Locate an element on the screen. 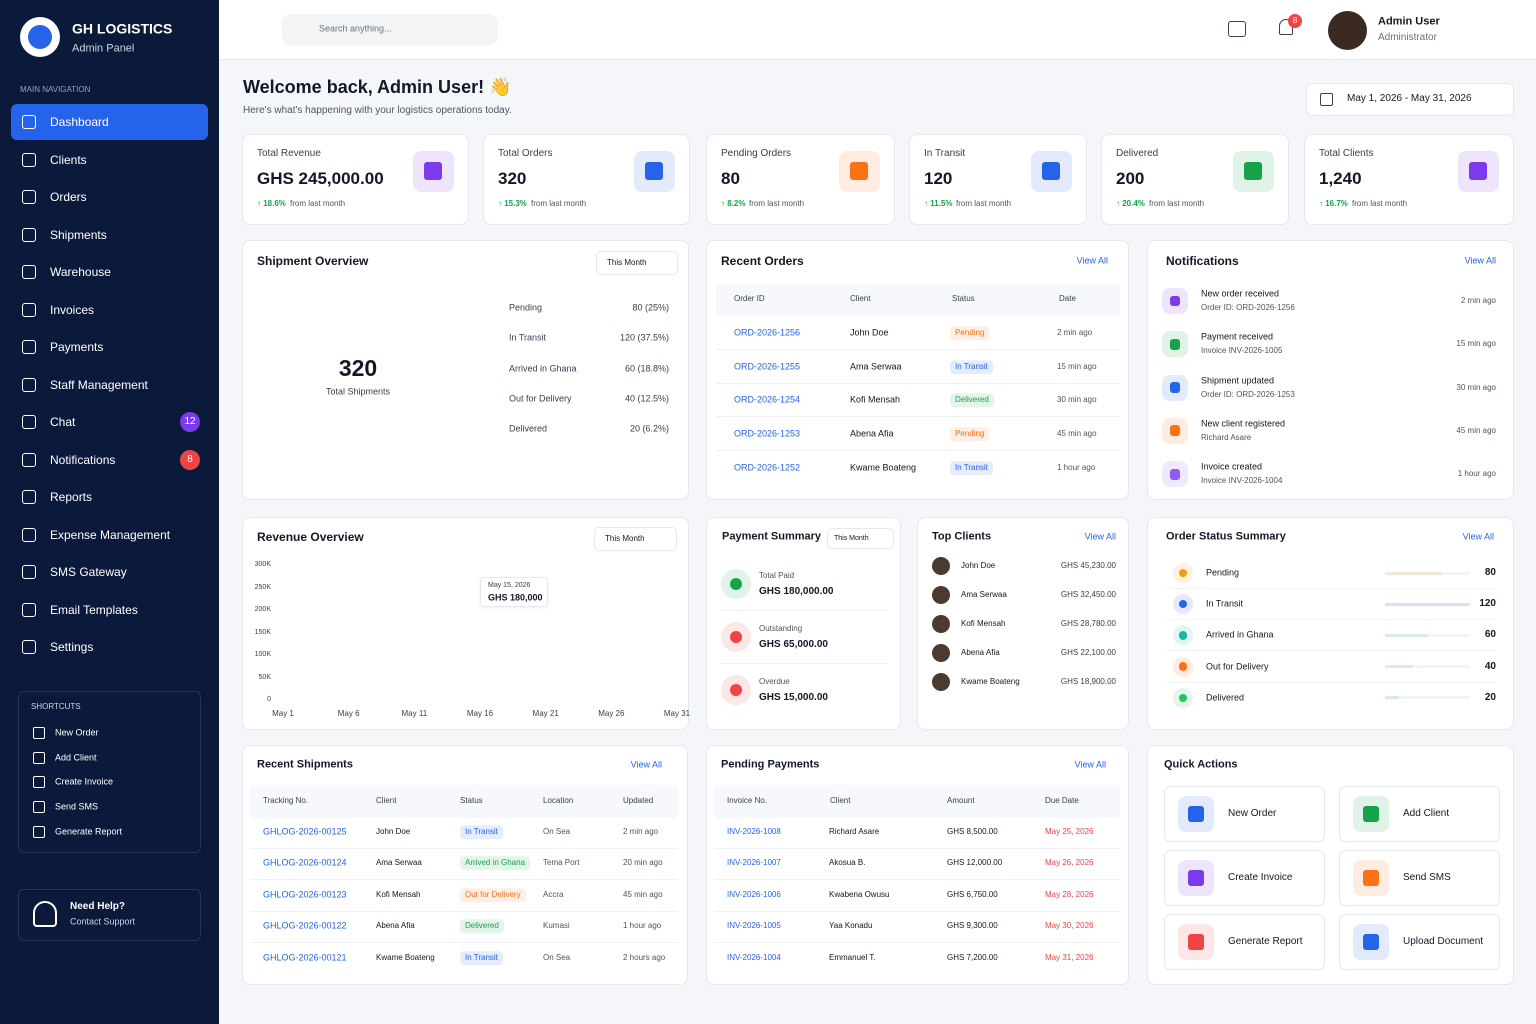 This screenshot has width=1536, height=1024. updated: 2 hours ago is located at coordinates (644, 958).